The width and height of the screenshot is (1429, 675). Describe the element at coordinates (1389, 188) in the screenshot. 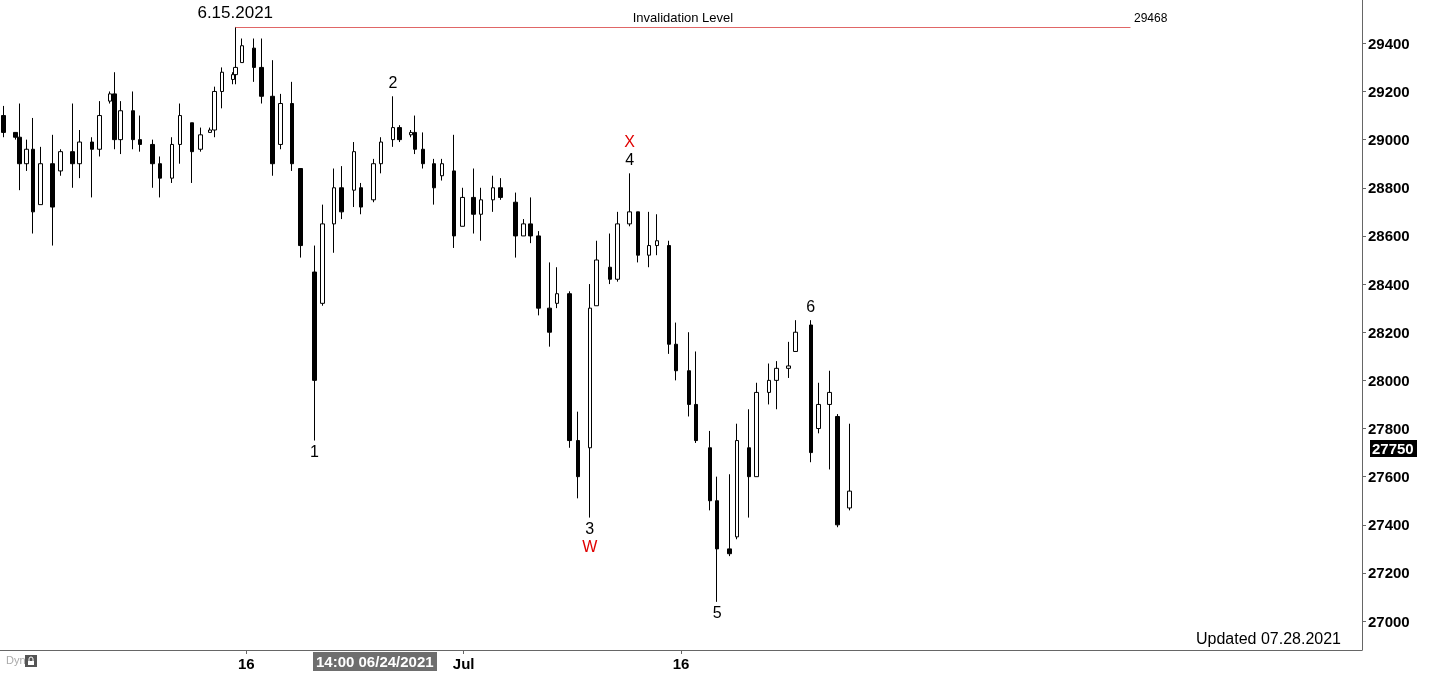

I see `y-tick-label: 28800` at that location.